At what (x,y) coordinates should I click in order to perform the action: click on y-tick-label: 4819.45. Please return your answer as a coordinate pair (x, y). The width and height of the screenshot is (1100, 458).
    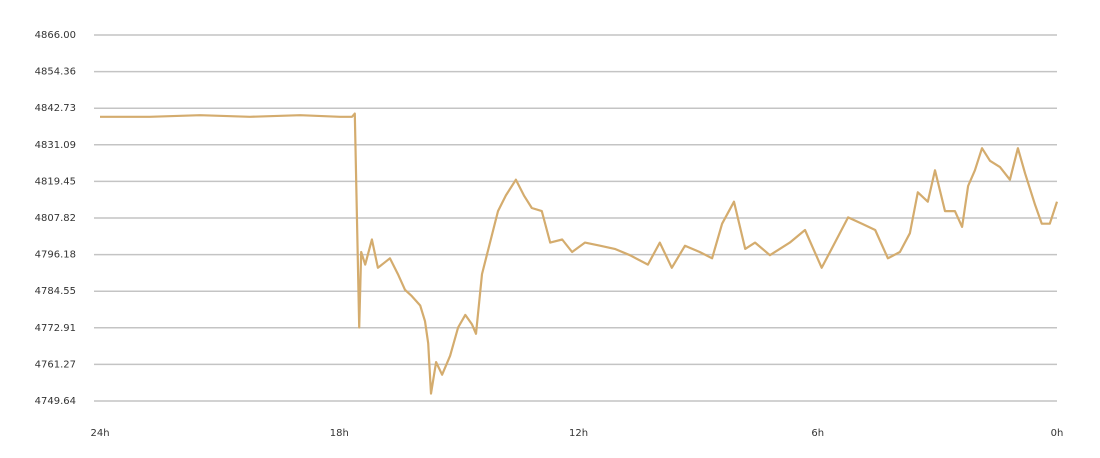
    Looking at the image, I should click on (55, 181).